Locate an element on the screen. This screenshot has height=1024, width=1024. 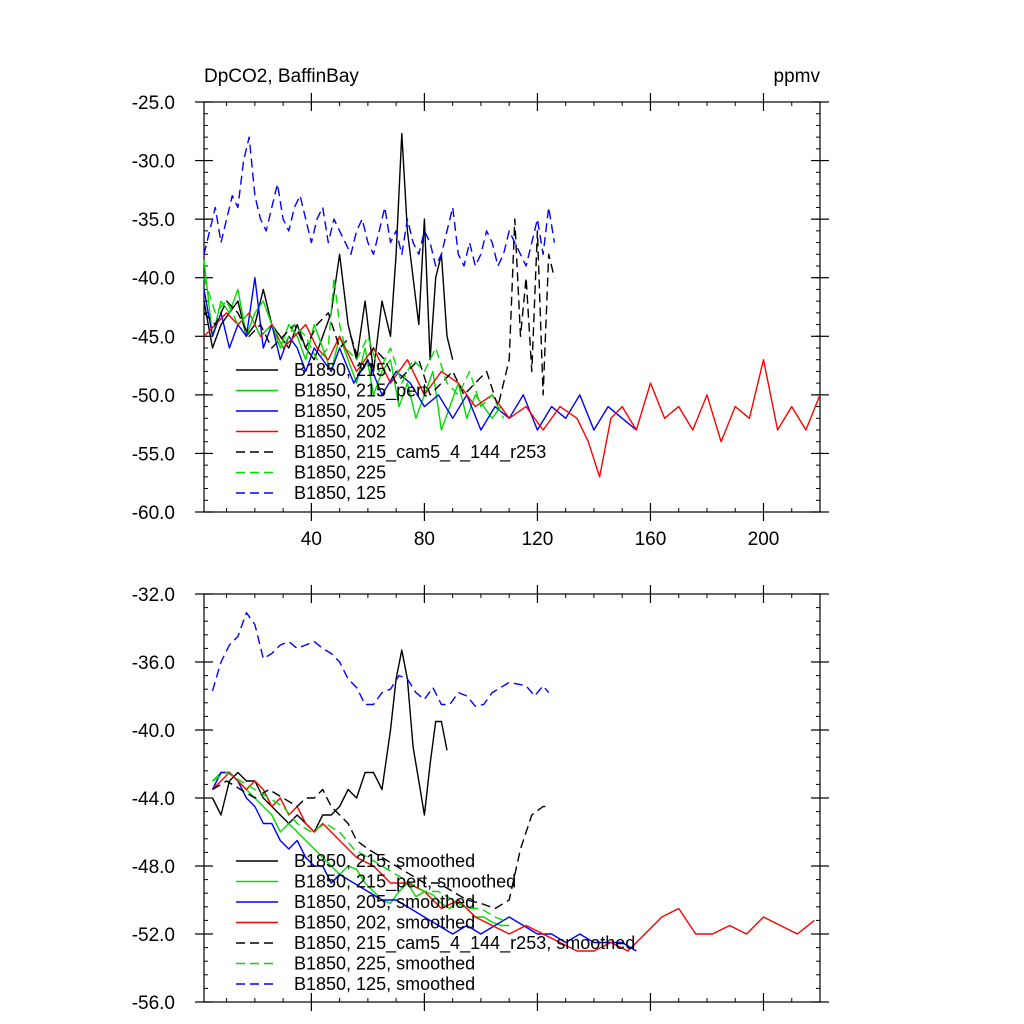
x-tick-label: 80 is located at coordinates (424, 539).